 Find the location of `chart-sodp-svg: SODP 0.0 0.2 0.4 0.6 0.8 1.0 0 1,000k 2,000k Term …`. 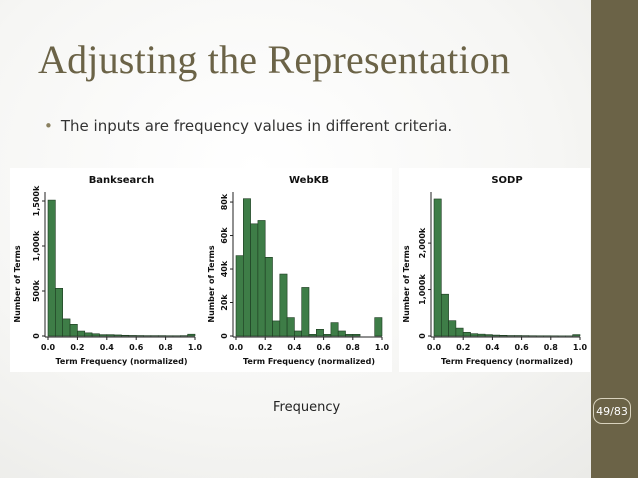

chart-sodp-svg: SODP 0.0 0.2 0.4 0.6 0.8 1.0 0 1,000k 2,000k Term … is located at coordinates (495, 270).